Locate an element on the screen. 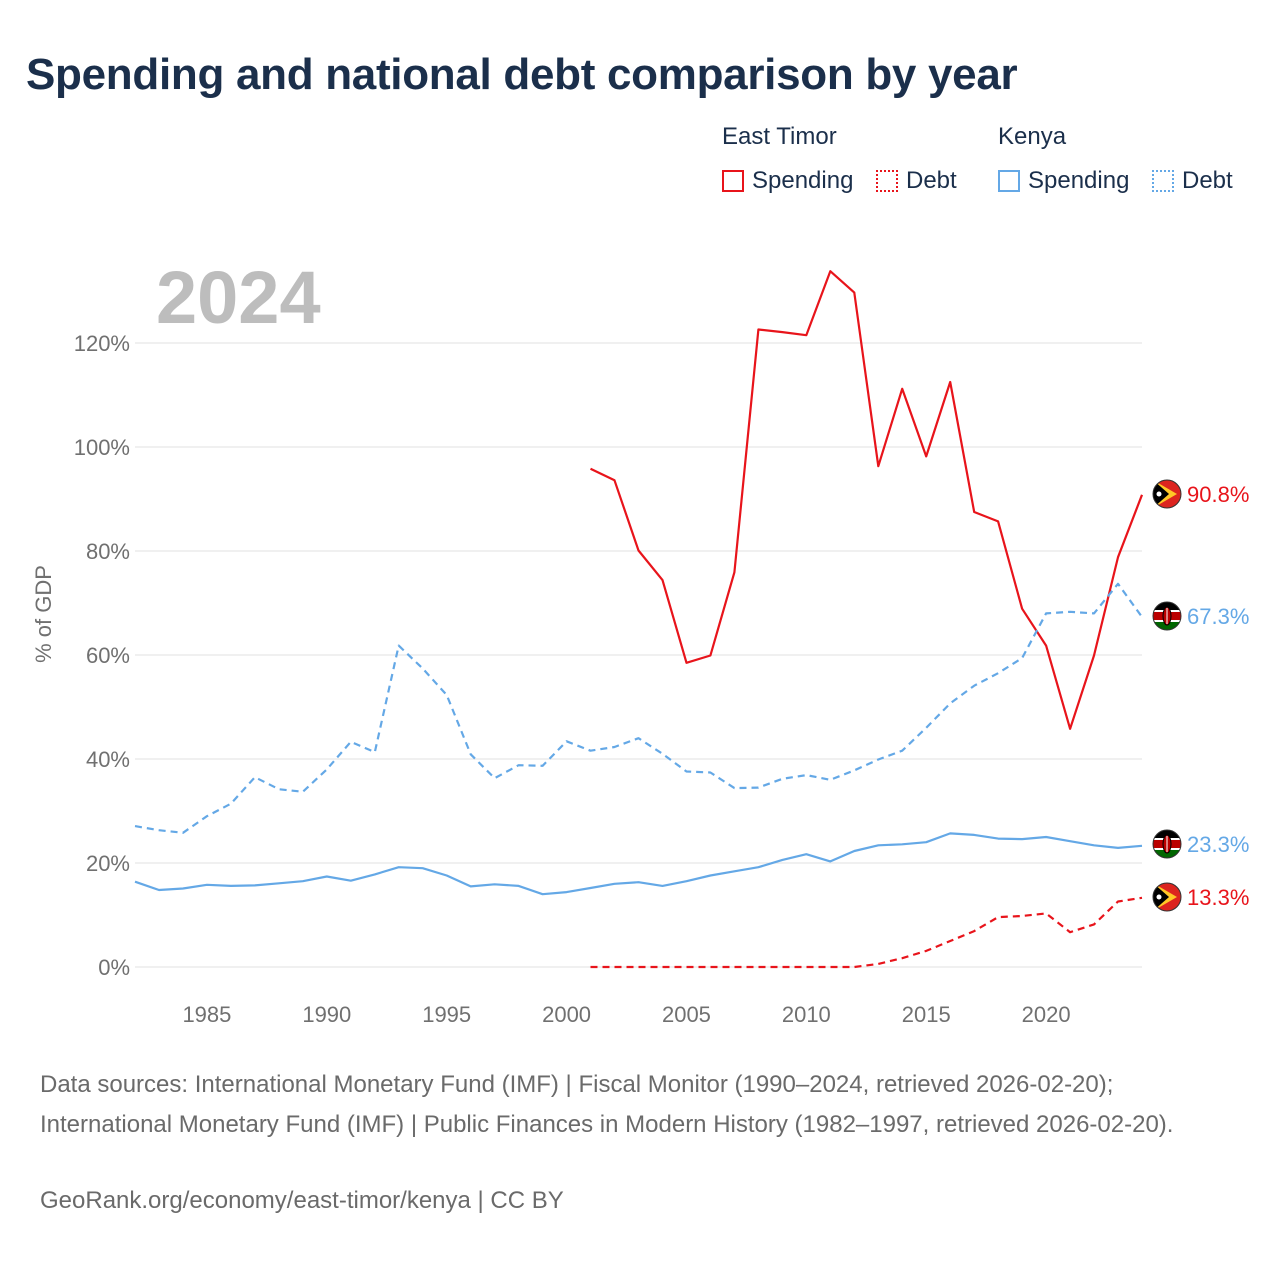 The height and width of the screenshot is (1280, 1280). y-axis-label: % of GDP is located at coordinates (43, 614).